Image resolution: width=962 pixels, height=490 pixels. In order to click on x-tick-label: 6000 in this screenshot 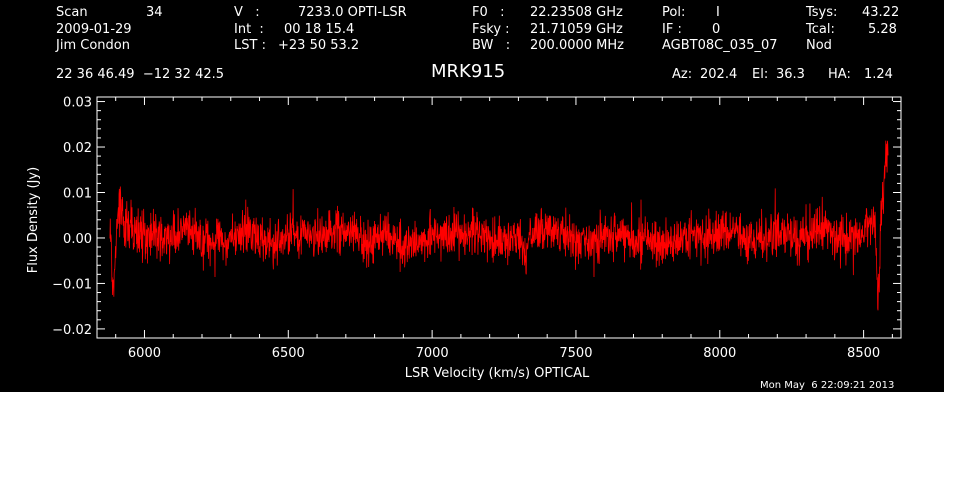, I will do `click(144, 353)`.